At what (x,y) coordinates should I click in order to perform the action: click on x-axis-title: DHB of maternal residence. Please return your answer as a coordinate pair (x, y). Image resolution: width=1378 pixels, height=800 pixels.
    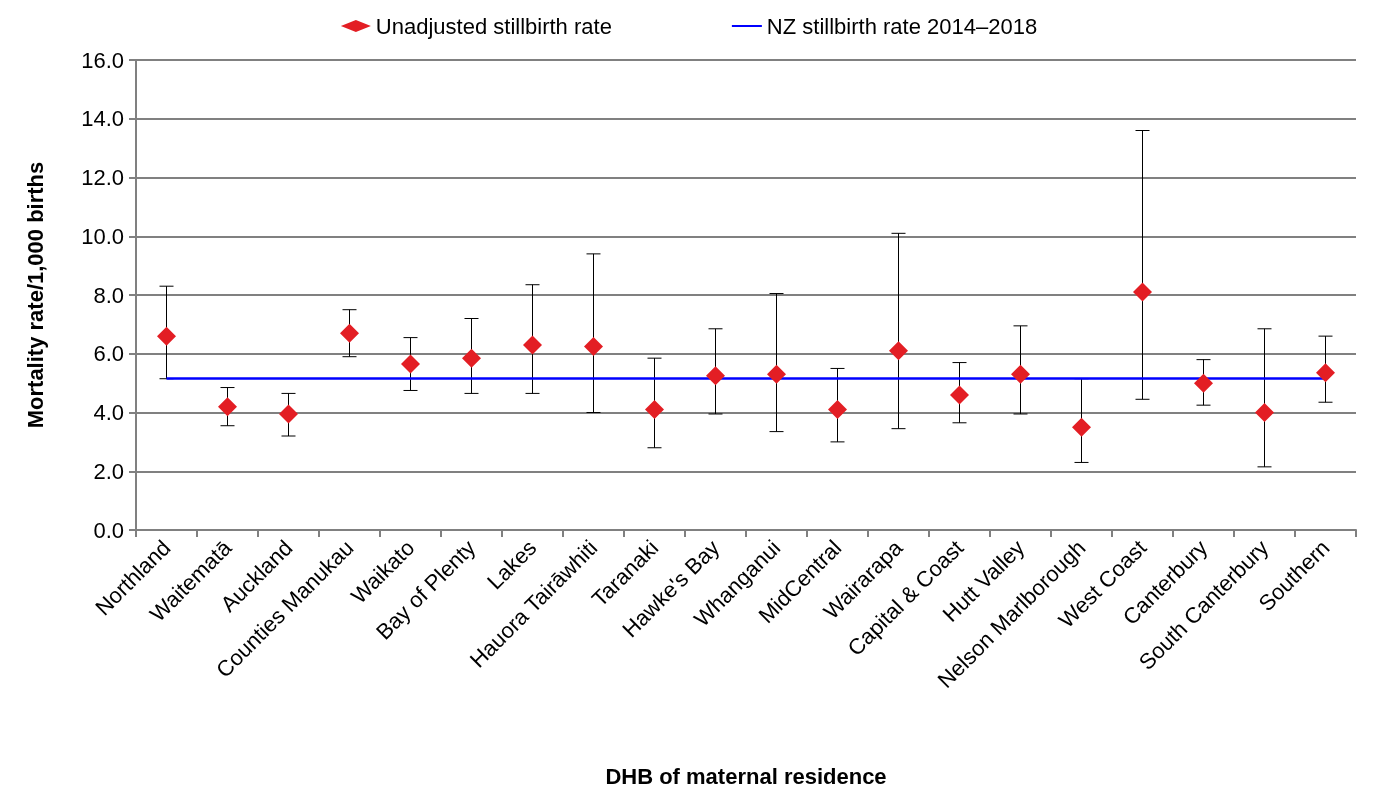
    Looking at the image, I should click on (746, 776).